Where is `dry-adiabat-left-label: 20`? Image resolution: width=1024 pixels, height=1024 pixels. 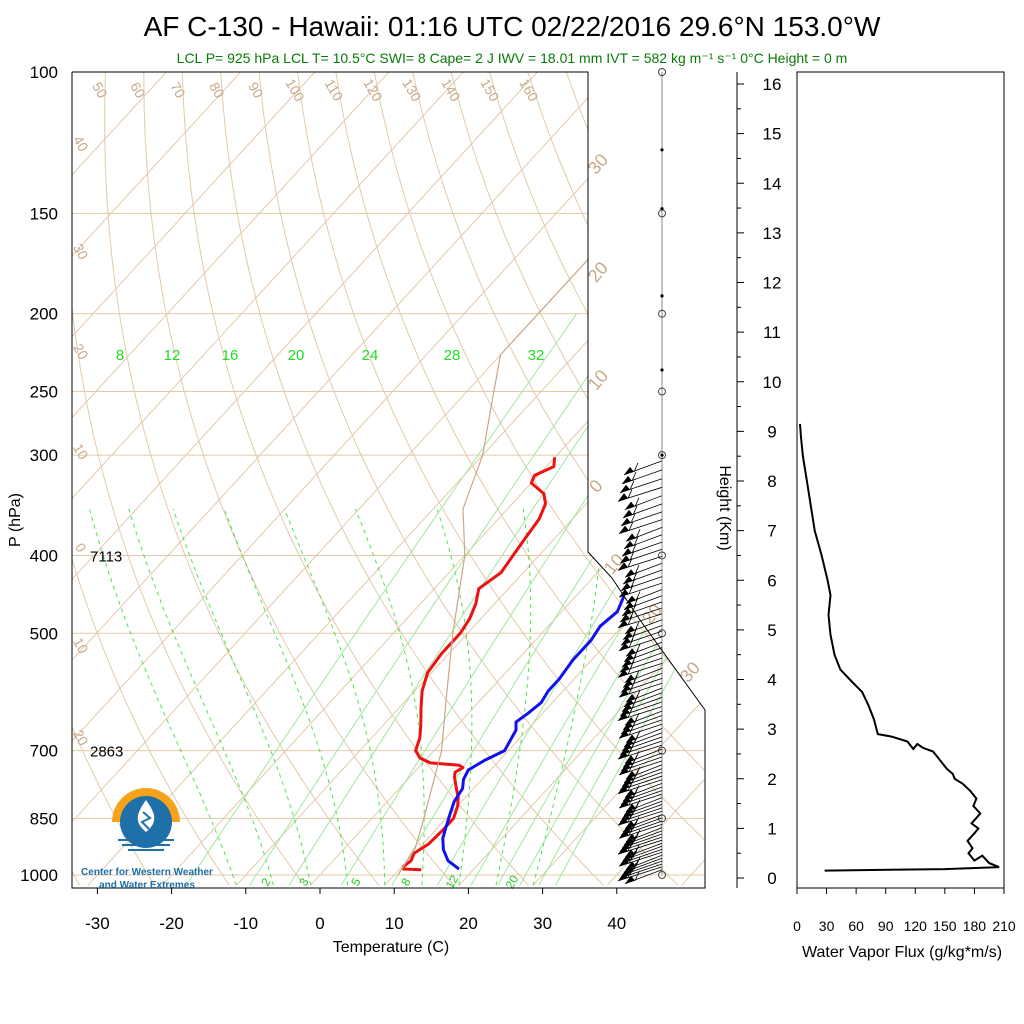
dry-adiabat-left-label: 20 is located at coordinates (81, 738).